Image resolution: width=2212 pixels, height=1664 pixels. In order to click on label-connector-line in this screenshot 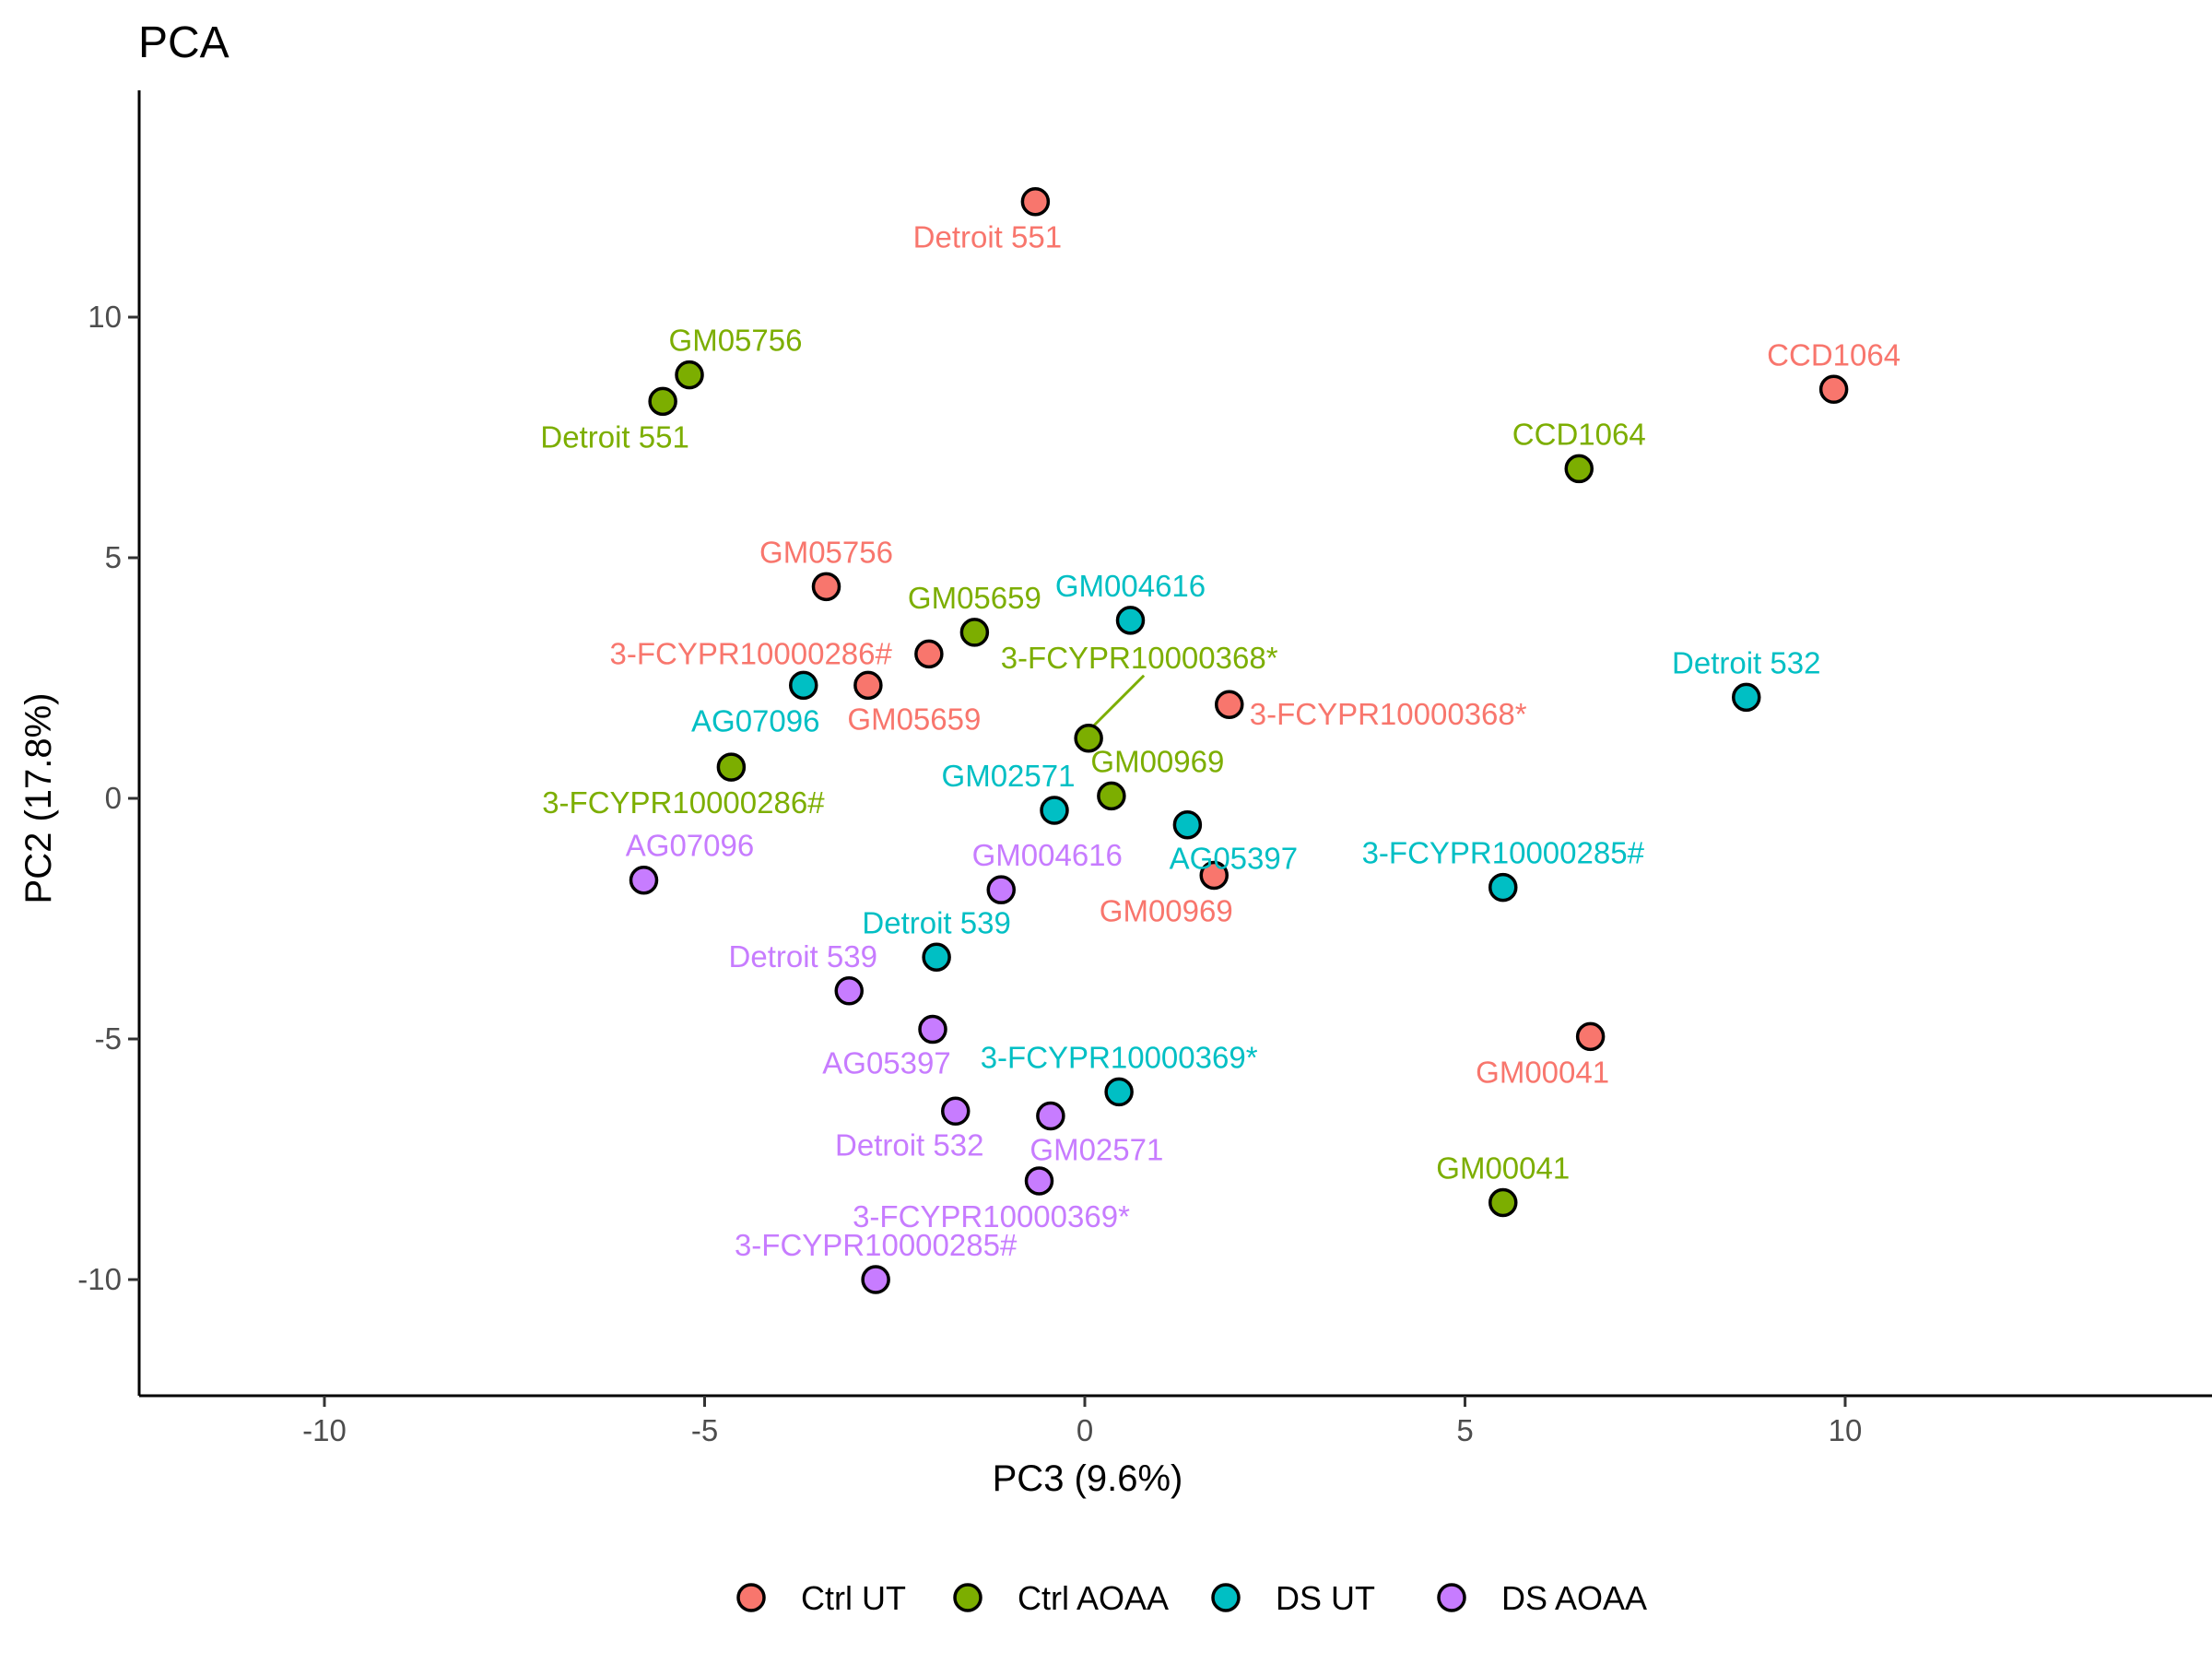, I will do `click(1119, 700)`.